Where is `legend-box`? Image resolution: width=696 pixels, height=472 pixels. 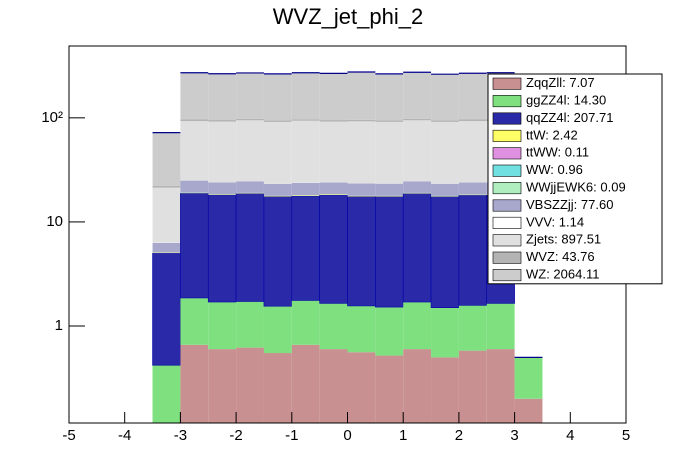
legend-box is located at coordinates (575, 179).